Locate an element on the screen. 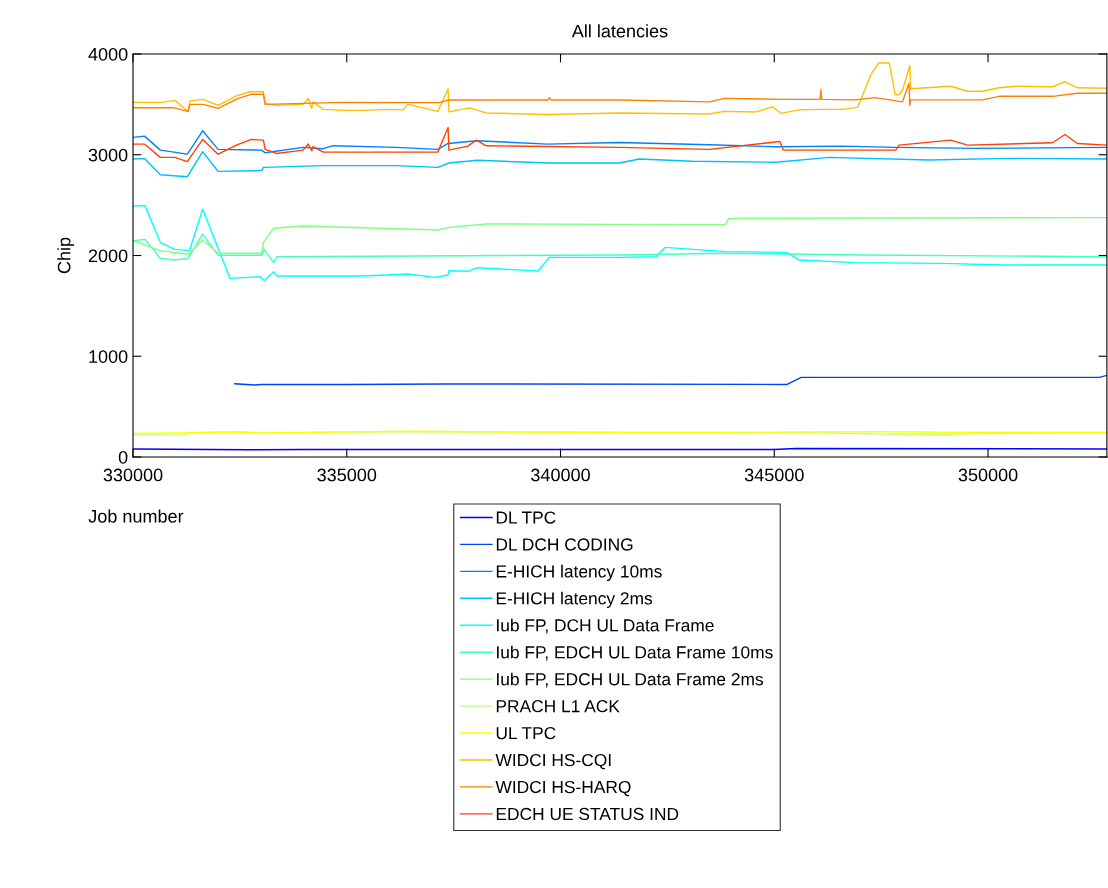 The height and width of the screenshot is (888, 1108). y-tick-label: 1000 is located at coordinates (108, 356).